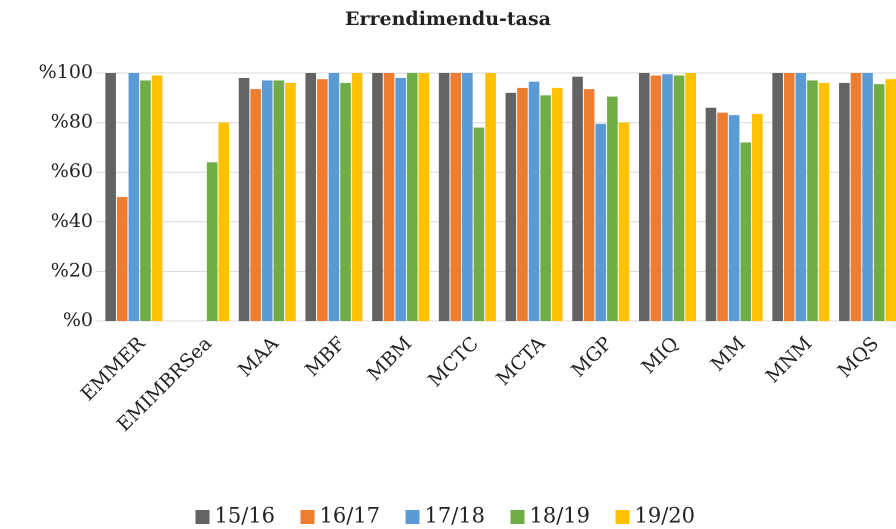 This screenshot has width=896, height=529. Describe the element at coordinates (72, 270) in the screenshot. I see `y-tick-label: %20` at that location.